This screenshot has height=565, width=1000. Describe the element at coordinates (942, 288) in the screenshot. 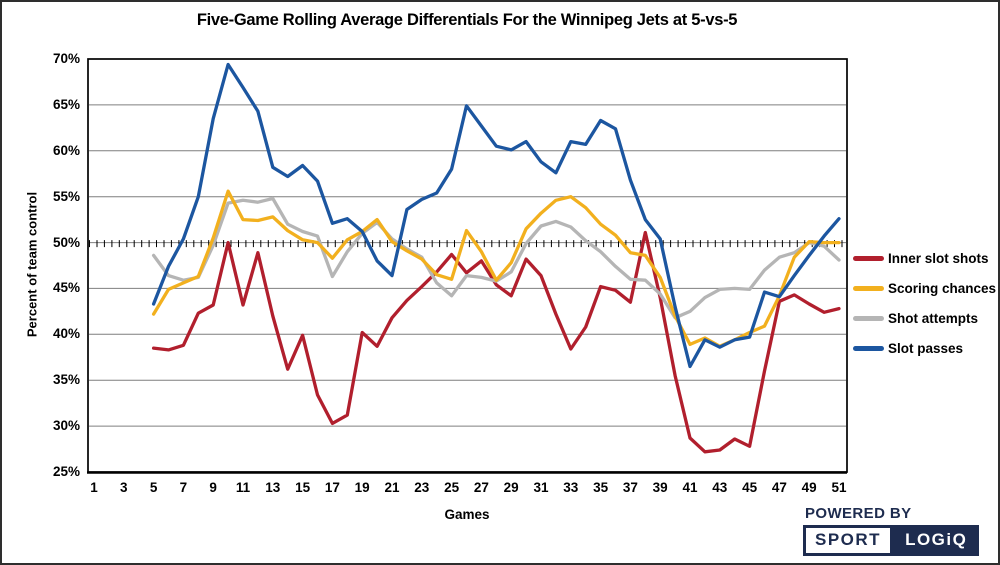

I see `legend-label: Scoring chances` at that location.